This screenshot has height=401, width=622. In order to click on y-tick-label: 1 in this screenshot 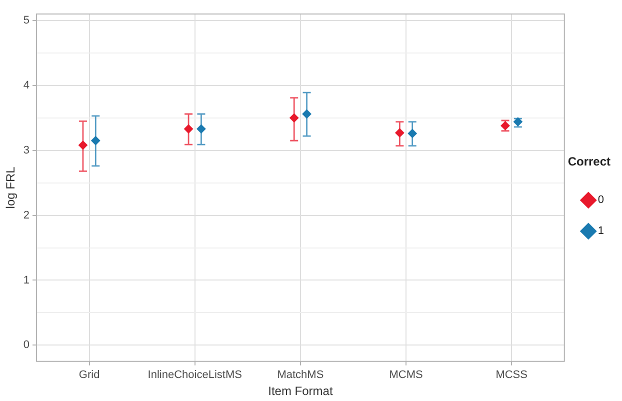, I will do `click(26, 280)`.